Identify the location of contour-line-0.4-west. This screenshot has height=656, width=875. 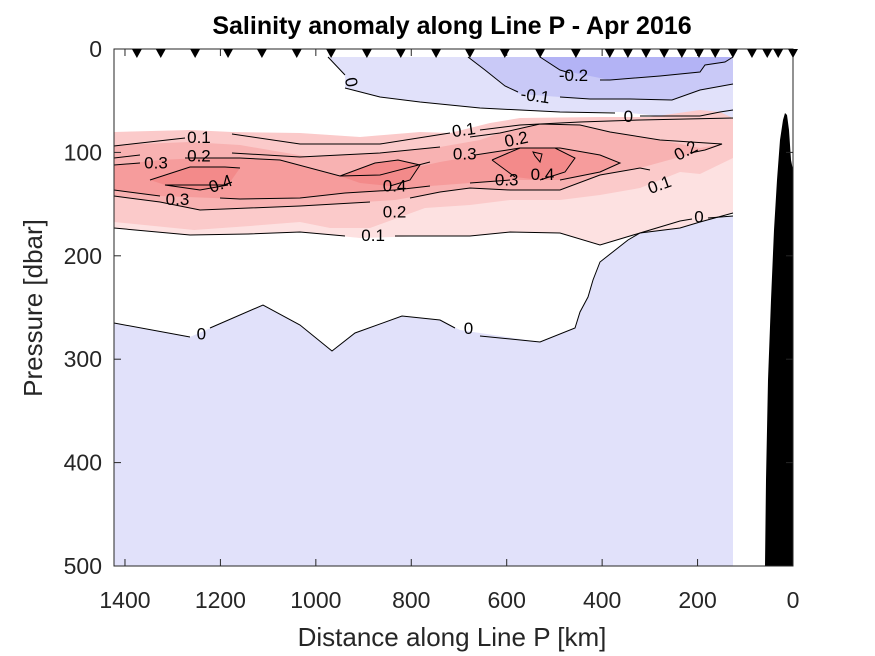
(195, 178).